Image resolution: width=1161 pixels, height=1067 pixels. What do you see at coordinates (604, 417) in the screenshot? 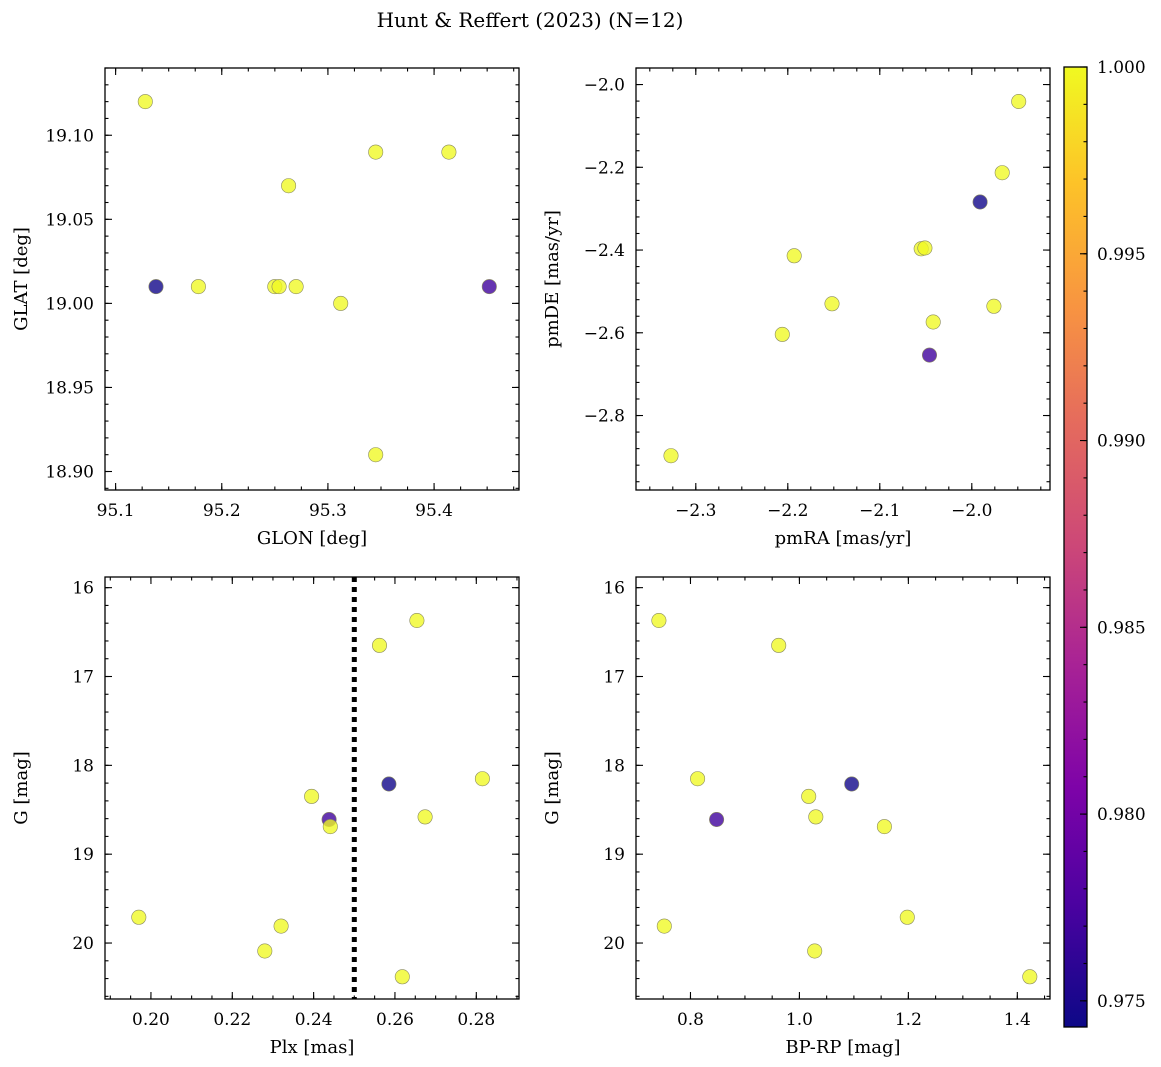
I see `y-tick-label: −2.8` at bounding box center [604, 417].